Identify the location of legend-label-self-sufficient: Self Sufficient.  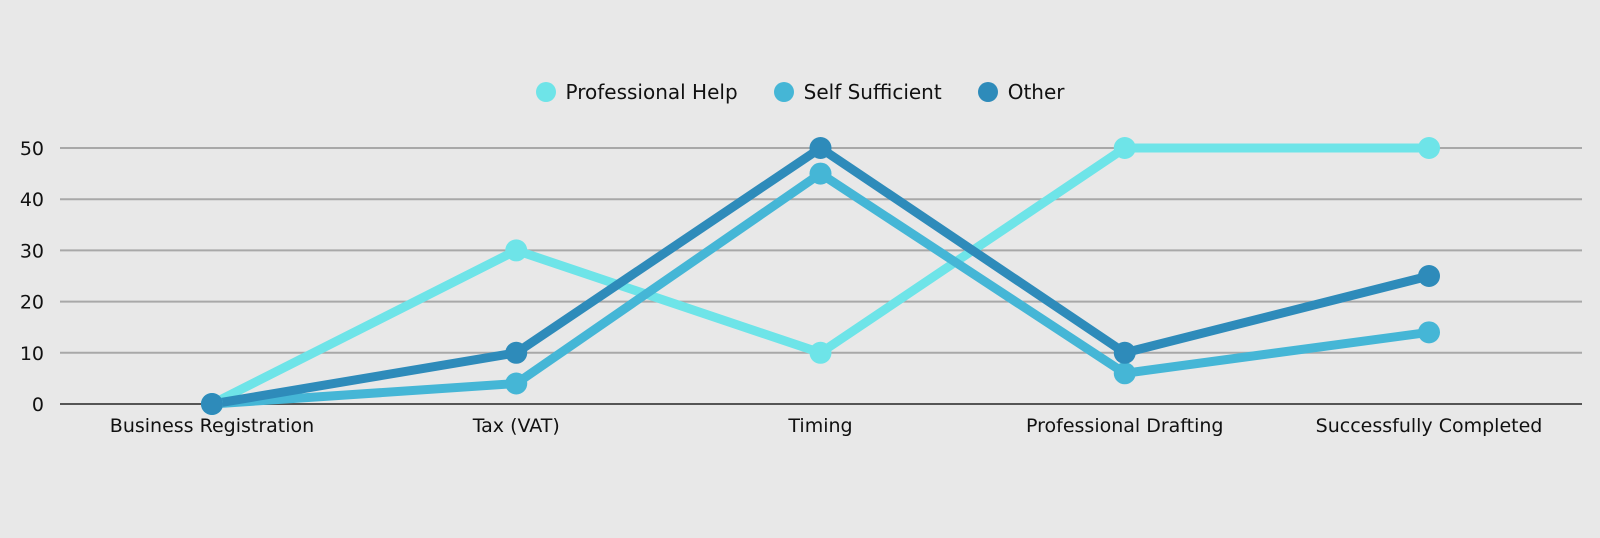
(872, 92).